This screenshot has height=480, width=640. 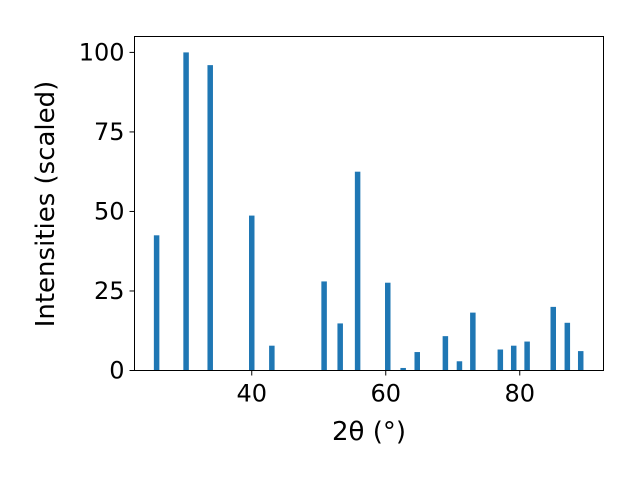 What do you see at coordinates (251, 394) in the screenshot?
I see `x-tick-label-0: 40` at bounding box center [251, 394].